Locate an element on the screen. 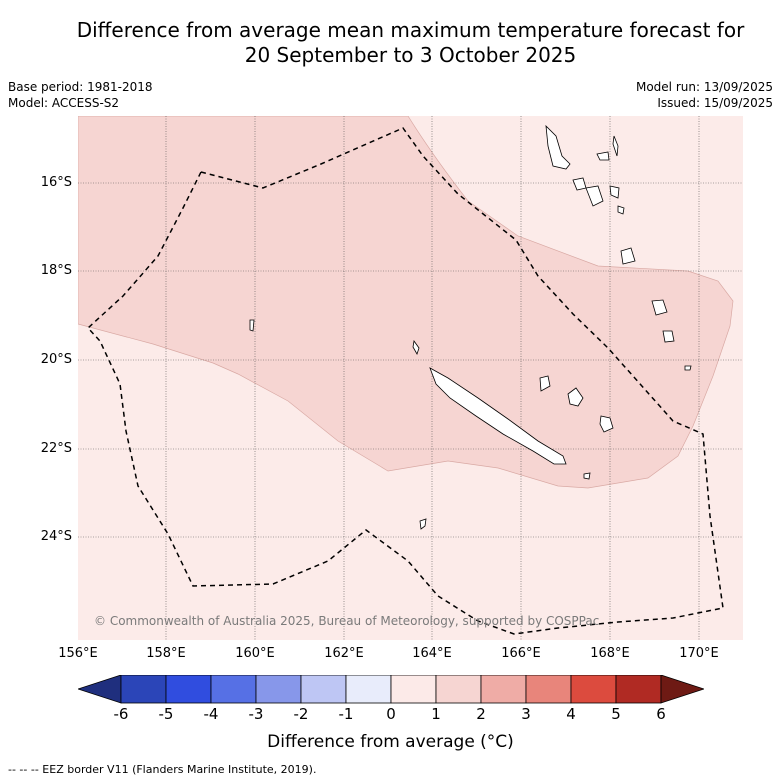  colorbar-low-extend is located at coordinates (99, 689).